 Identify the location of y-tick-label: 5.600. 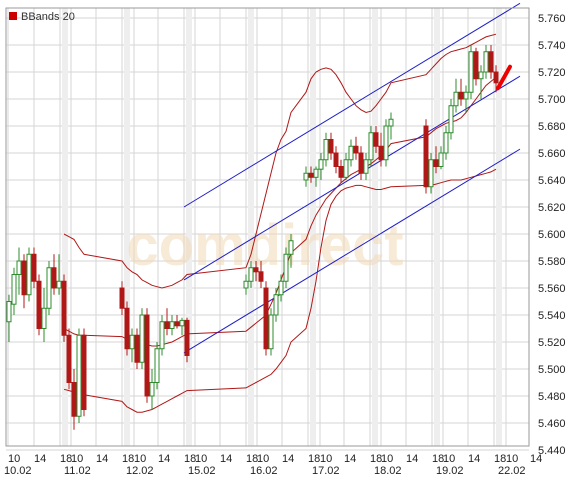
(552, 235).